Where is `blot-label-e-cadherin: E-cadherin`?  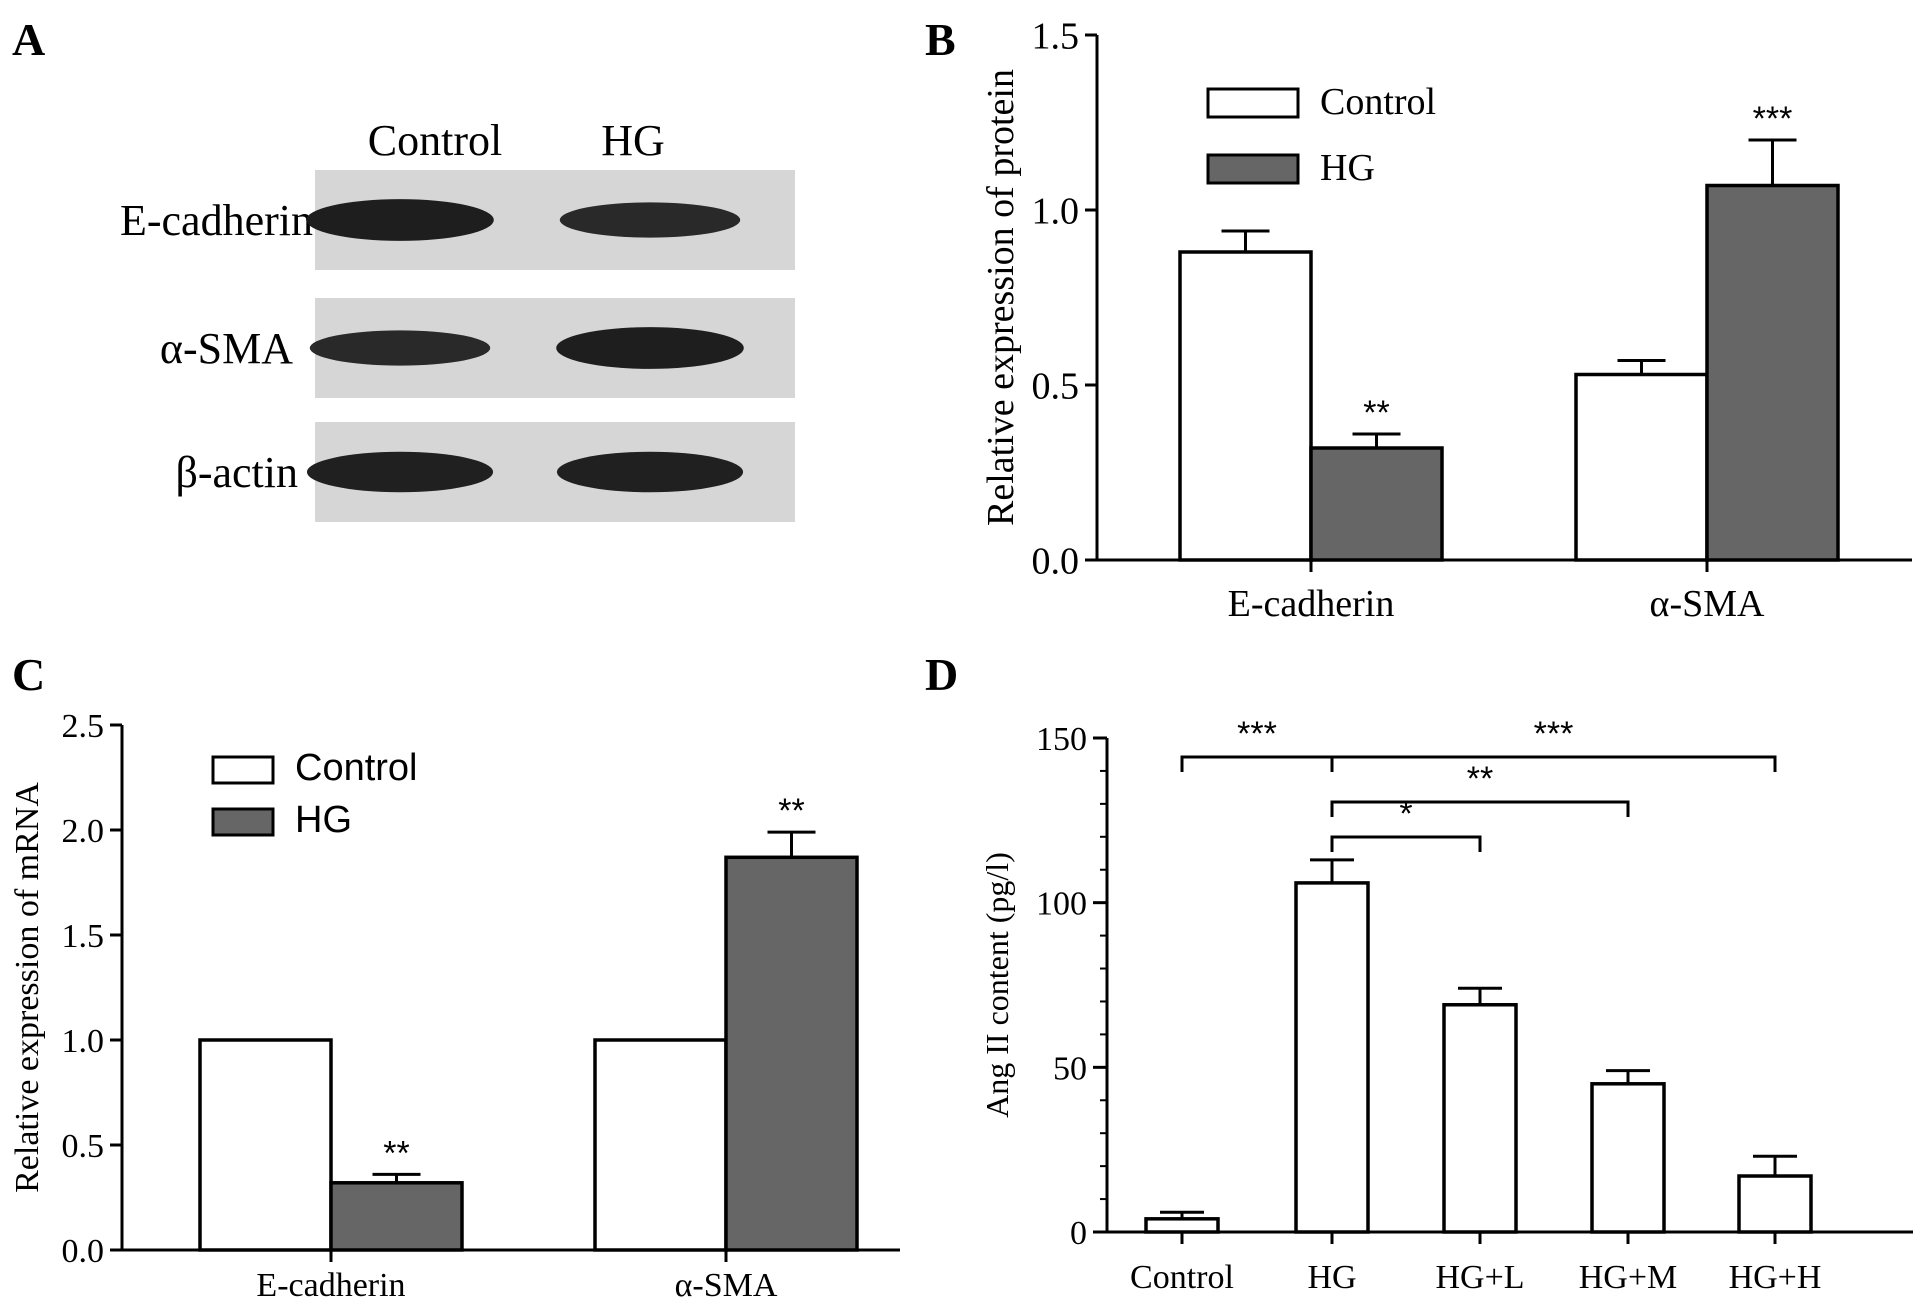
blot-label-e-cadherin: E-cadherin is located at coordinates (216, 220).